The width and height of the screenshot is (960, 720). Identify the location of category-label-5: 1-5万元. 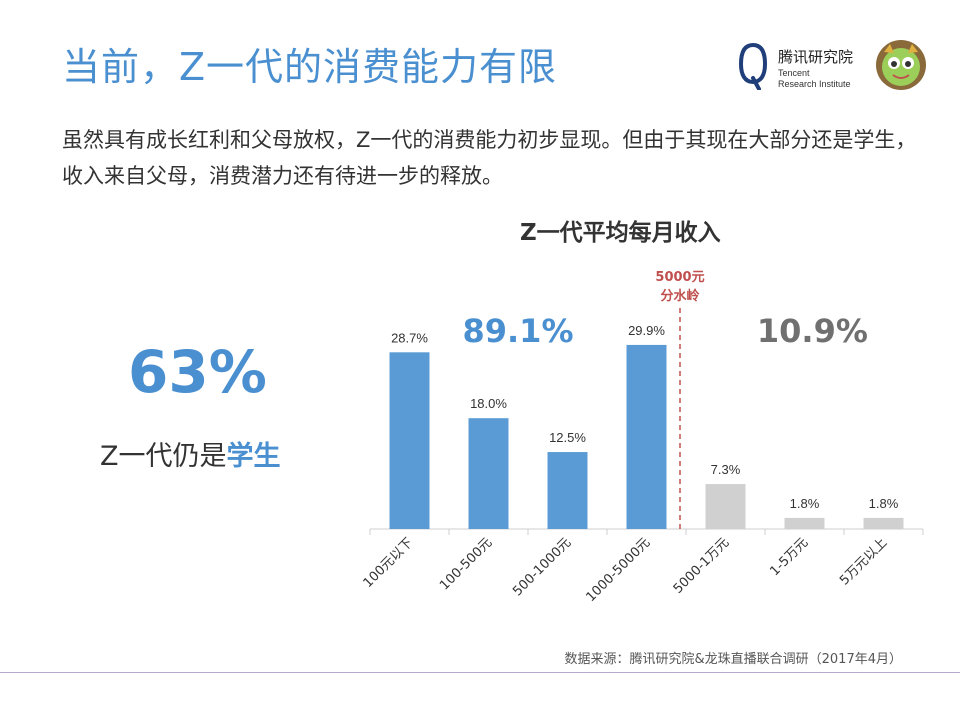
(789, 557).